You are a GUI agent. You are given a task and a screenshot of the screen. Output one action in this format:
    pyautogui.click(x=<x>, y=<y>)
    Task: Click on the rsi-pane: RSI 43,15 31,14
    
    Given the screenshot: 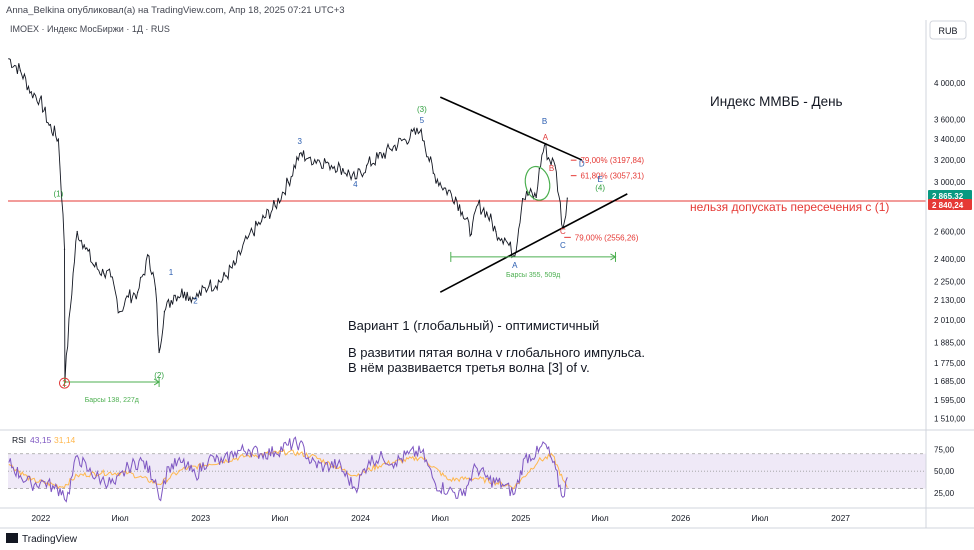 What is the action you would take?
    pyautogui.click(x=487, y=466)
    